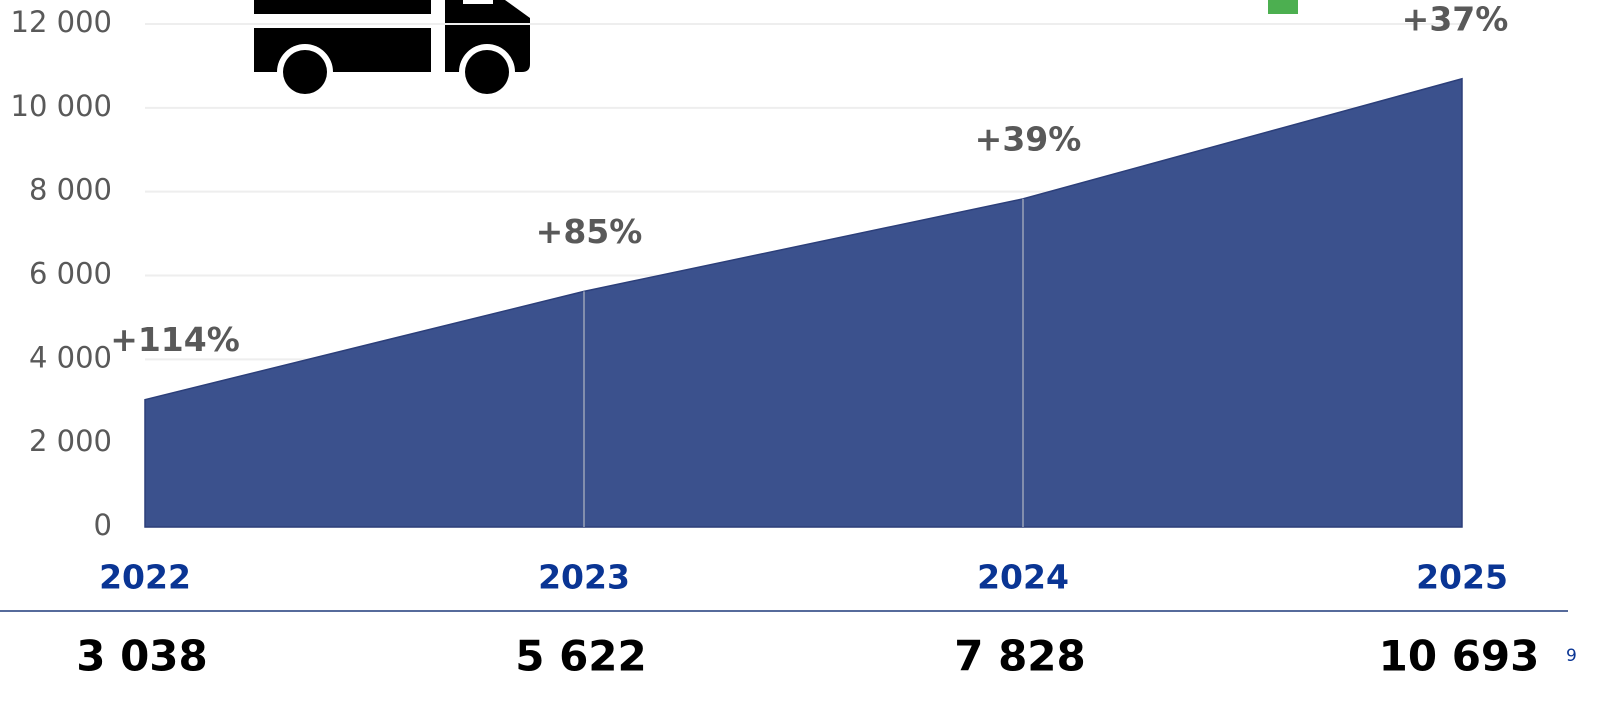 The height and width of the screenshot is (702, 1620). Describe the element at coordinates (1462, 577) in the screenshot. I see `x-tick-label: 2025` at that location.